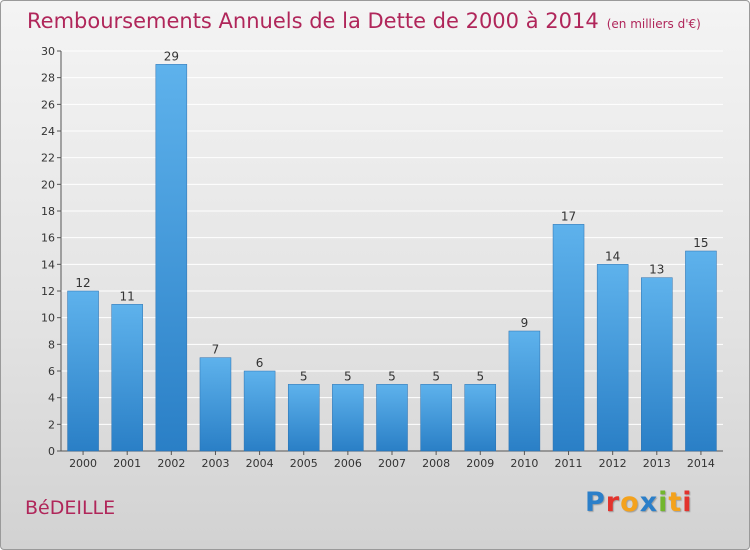  Describe the element at coordinates (70, 508) in the screenshot. I see `commune-name: BéDEILLE` at that location.